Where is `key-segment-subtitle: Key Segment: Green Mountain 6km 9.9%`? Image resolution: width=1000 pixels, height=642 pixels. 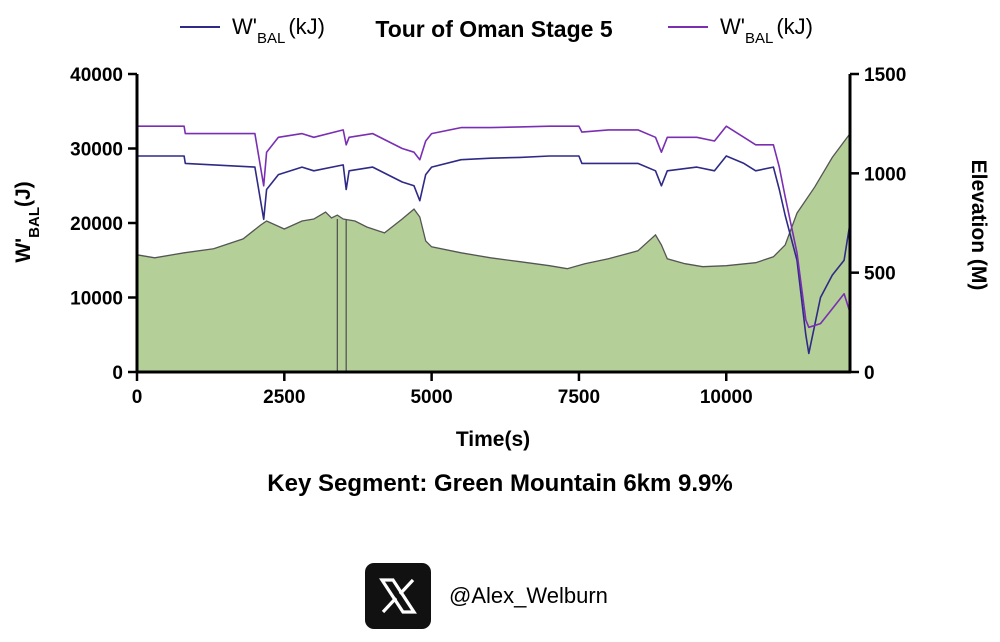 key-segment-subtitle: Key Segment: Green Mountain 6km 9.9% is located at coordinates (500, 483).